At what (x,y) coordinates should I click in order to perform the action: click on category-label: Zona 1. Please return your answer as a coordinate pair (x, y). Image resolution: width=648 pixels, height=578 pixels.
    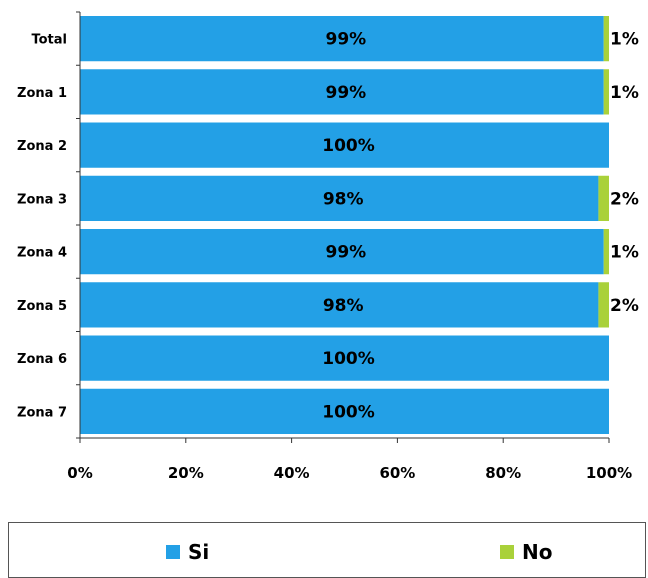
    Looking at the image, I should click on (42, 93).